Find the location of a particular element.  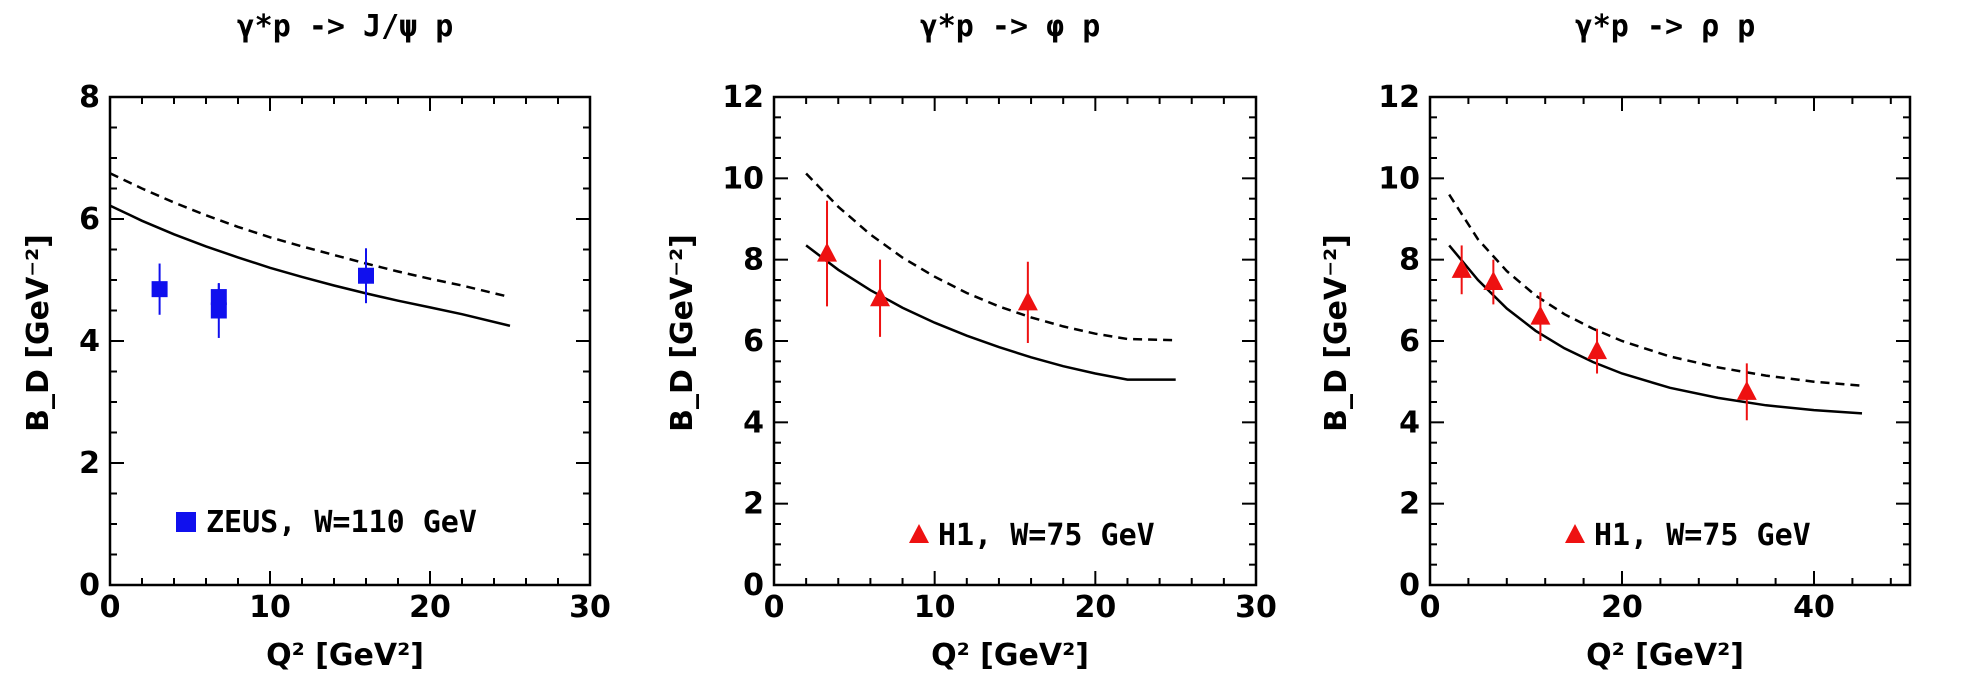

panel-jpsi-y-label: B_D [GeV⁻²] is located at coordinates (38, 333).